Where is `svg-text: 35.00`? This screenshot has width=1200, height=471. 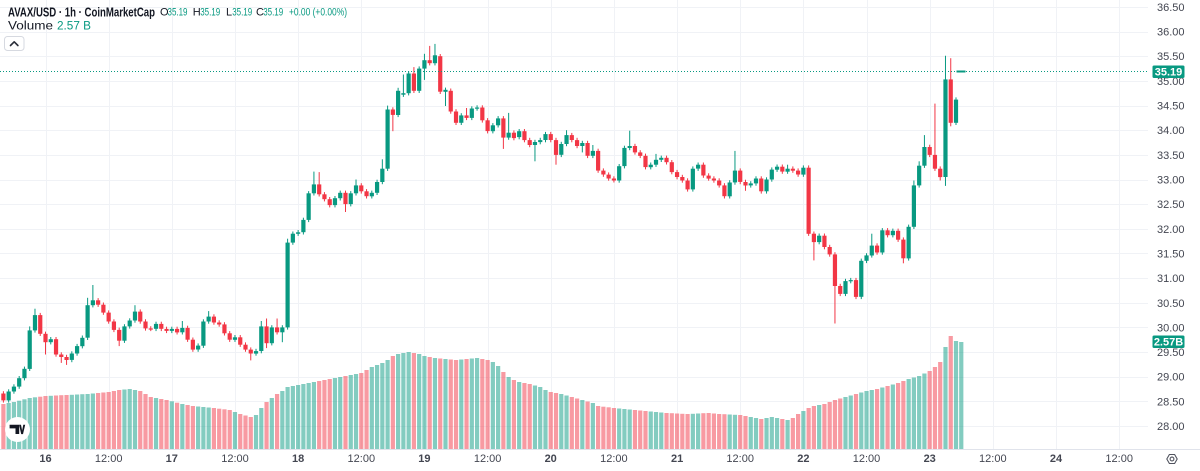 svg-text: 35.00 is located at coordinates (1171, 82).